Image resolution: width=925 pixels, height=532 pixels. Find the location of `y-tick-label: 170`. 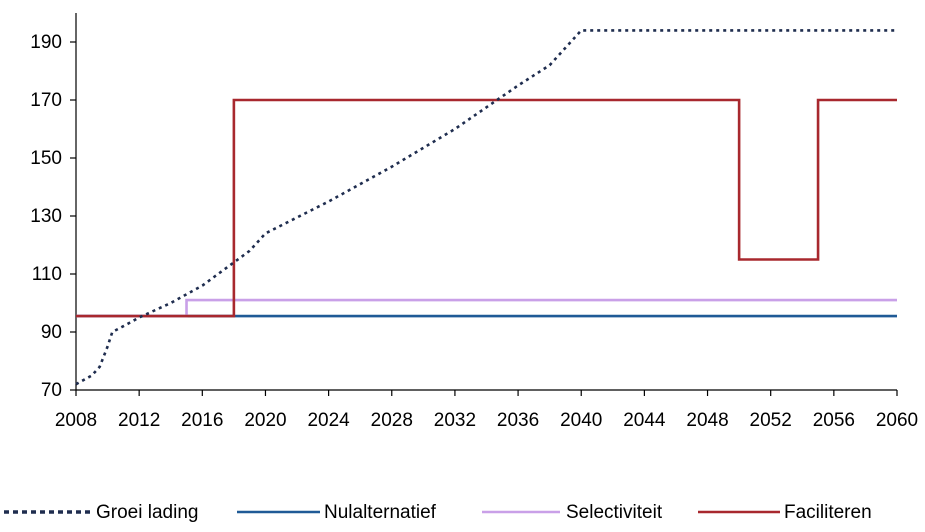

y-tick-label: 170 is located at coordinates (46, 100).